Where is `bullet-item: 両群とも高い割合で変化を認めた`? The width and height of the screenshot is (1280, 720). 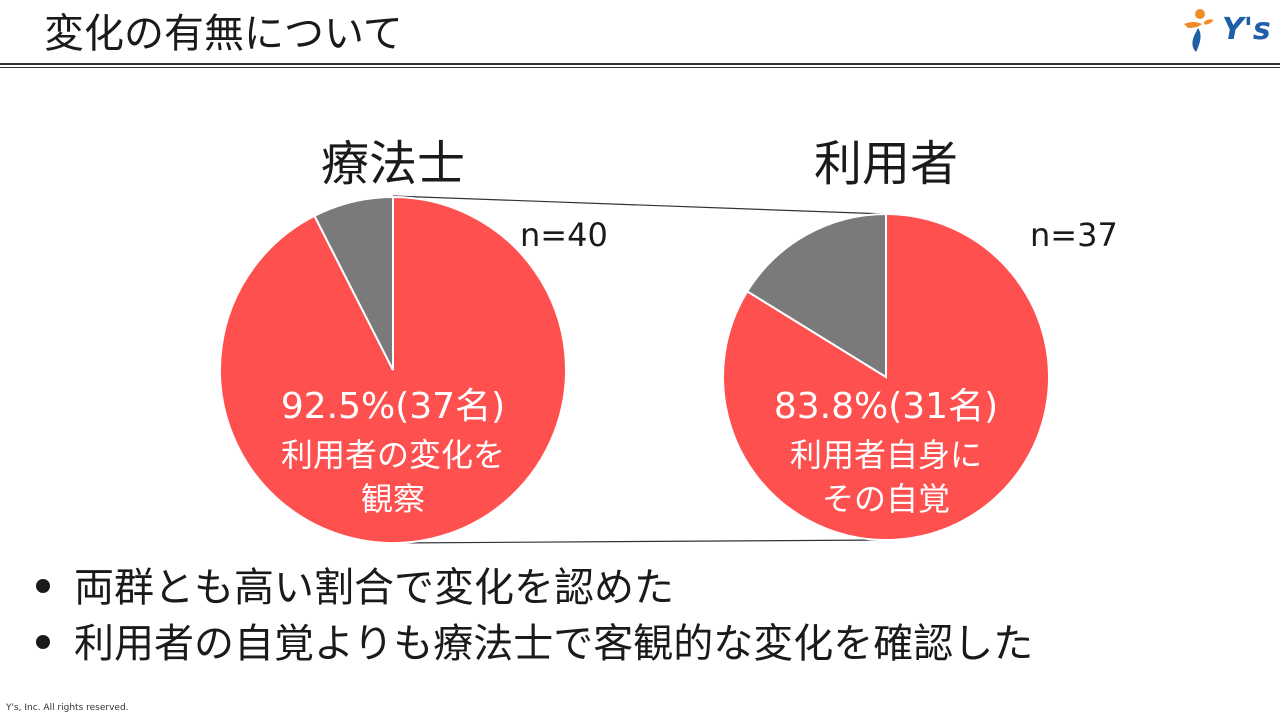 bullet-item: 両群とも高い割合で変化を認めた is located at coordinates (531, 588).